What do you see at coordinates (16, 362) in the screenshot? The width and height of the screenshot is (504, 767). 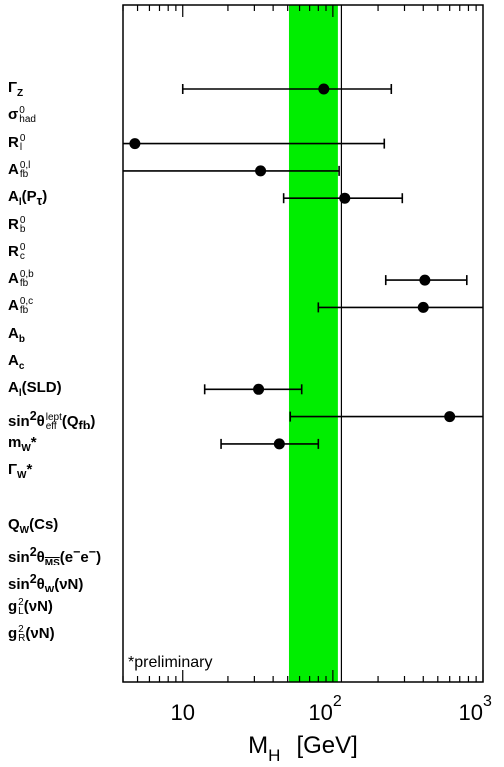 I see `row-label: Ac` at bounding box center [16, 362].